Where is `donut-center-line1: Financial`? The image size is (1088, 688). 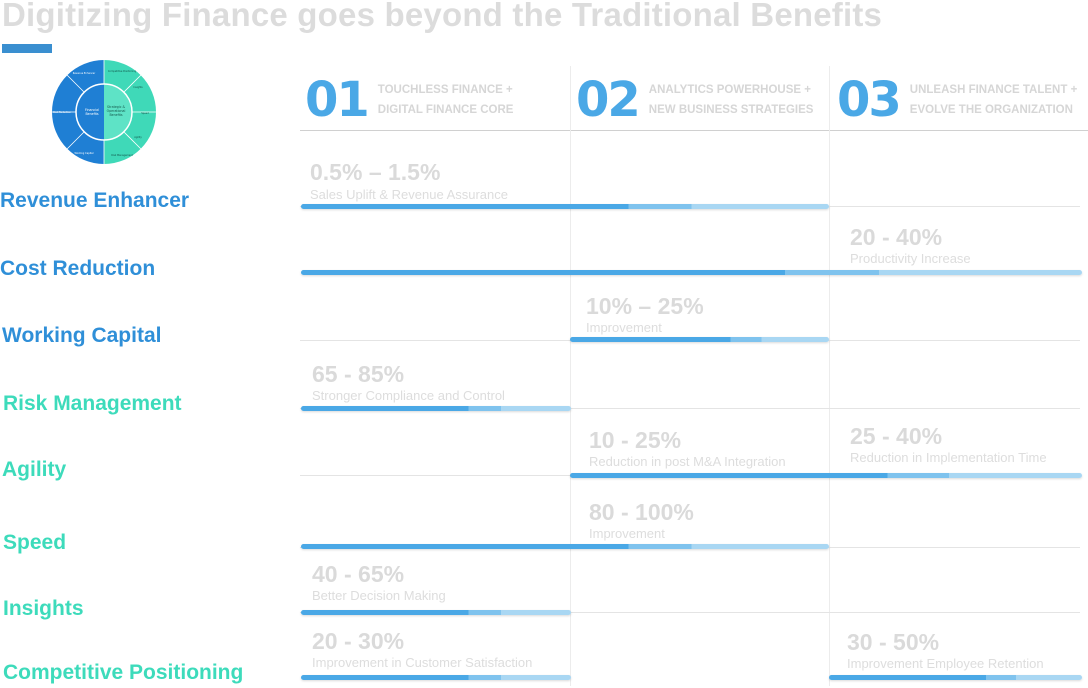 donut-center-line1: Financial is located at coordinates (92, 110).